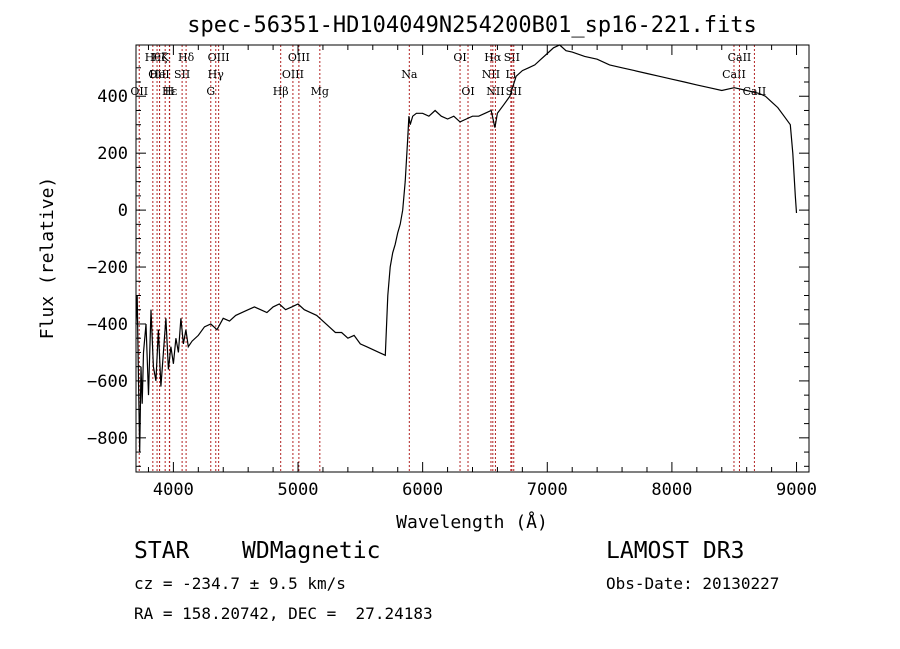 This screenshot has width=900, height=649. I want to click on y-tick-label: 200, so click(112, 154).